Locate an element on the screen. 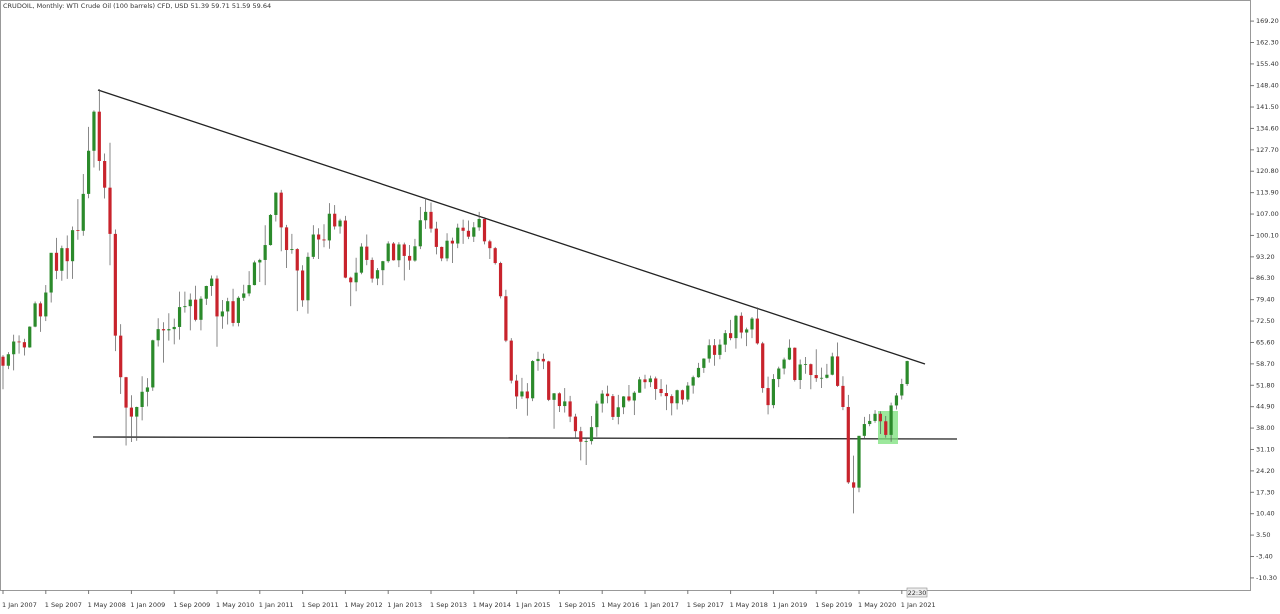 This screenshot has height=614, width=1280. time-marker: 22:30 is located at coordinates (917, 593).